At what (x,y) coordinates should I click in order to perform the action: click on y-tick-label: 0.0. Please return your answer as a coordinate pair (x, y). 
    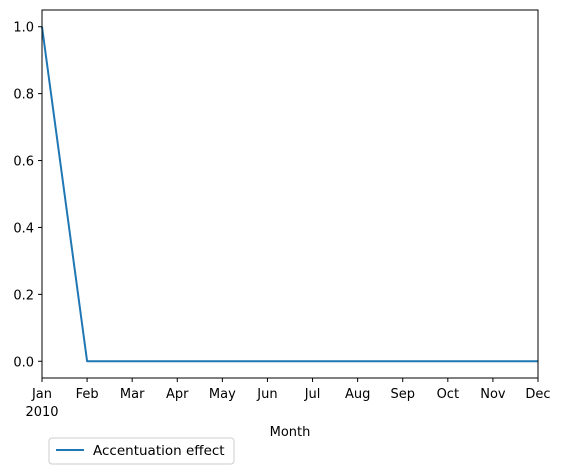
    Looking at the image, I should click on (23, 362).